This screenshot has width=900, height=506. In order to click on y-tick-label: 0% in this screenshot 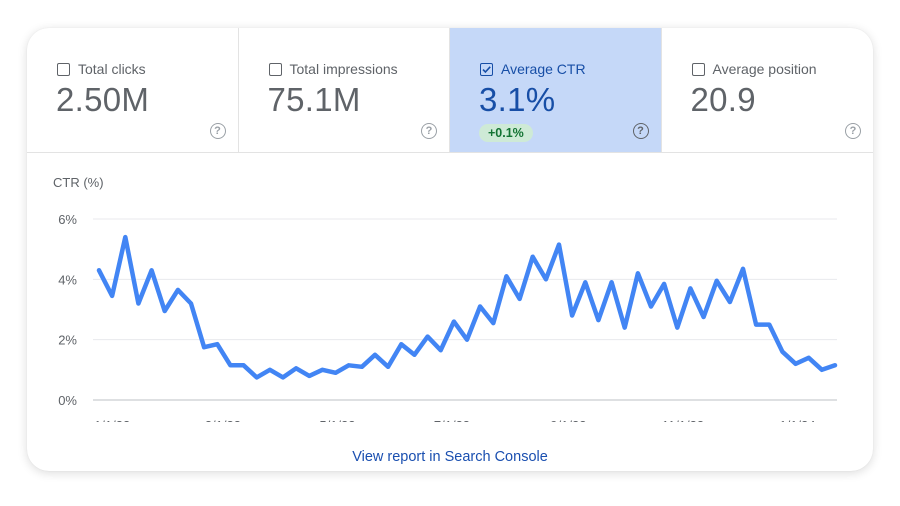, I will do `click(67, 400)`.